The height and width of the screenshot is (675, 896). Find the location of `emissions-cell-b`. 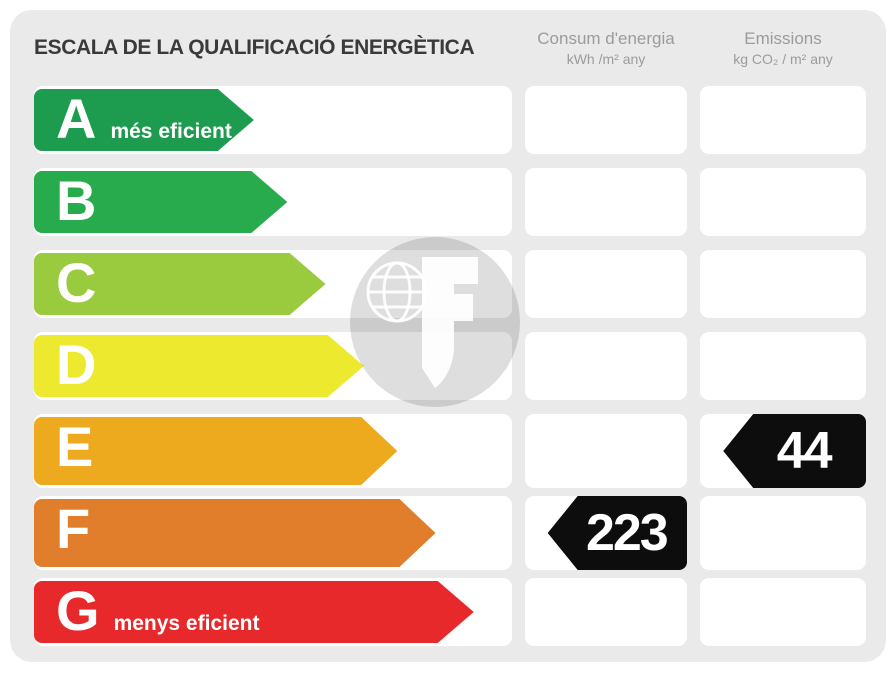

emissions-cell-b is located at coordinates (783, 202).